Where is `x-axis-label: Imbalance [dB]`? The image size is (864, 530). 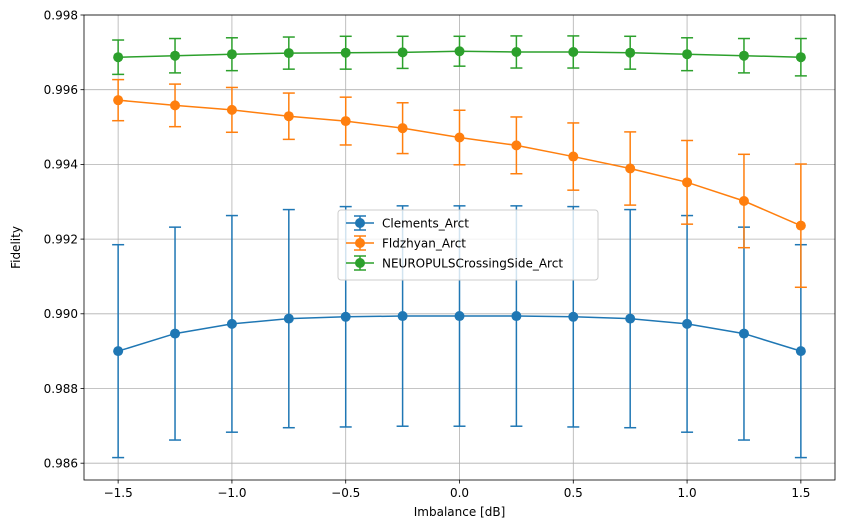
x-axis-label: Imbalance [dB] is located at coordinates (460, 512).